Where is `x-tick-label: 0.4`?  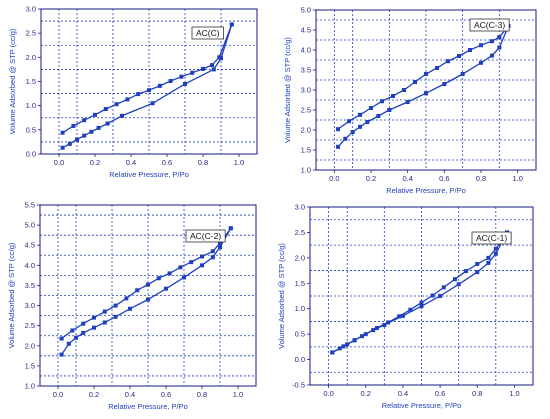
x-tick-label: 0.4 is located at coordinates (407, 178).